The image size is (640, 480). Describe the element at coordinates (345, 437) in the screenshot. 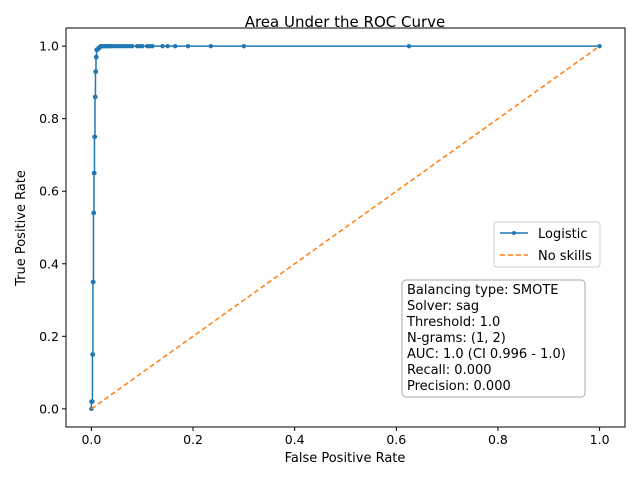

I see `x-axis: 0.0 0.2 0.4 0.6 0.8 1.0` at that location.